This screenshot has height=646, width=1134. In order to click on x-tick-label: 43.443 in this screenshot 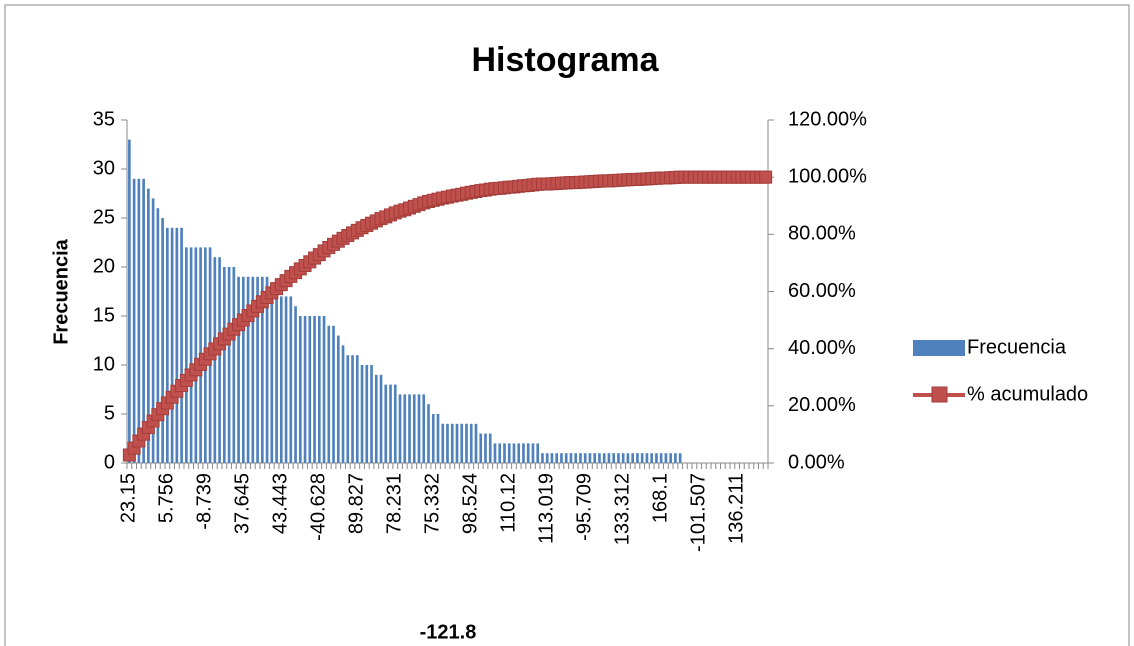, I will do `click(281, 503)`.